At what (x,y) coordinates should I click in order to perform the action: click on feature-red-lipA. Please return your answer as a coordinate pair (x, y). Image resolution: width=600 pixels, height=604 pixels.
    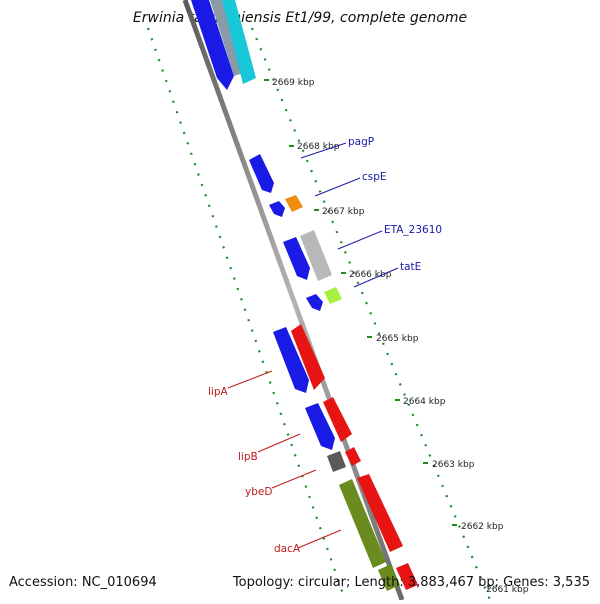
    Looking at the image, I should click on (308, 357).